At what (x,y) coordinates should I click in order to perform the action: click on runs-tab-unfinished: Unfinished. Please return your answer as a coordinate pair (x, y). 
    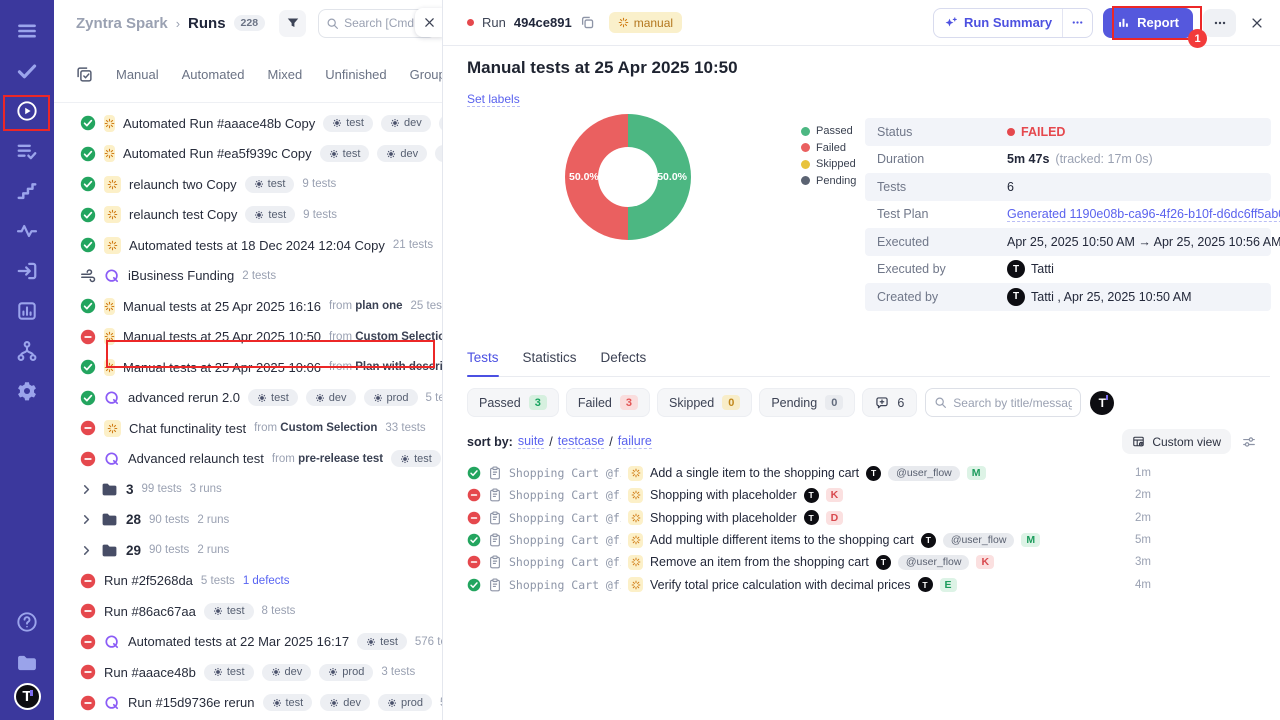
    Looking at the image, I should click on (356, 74).